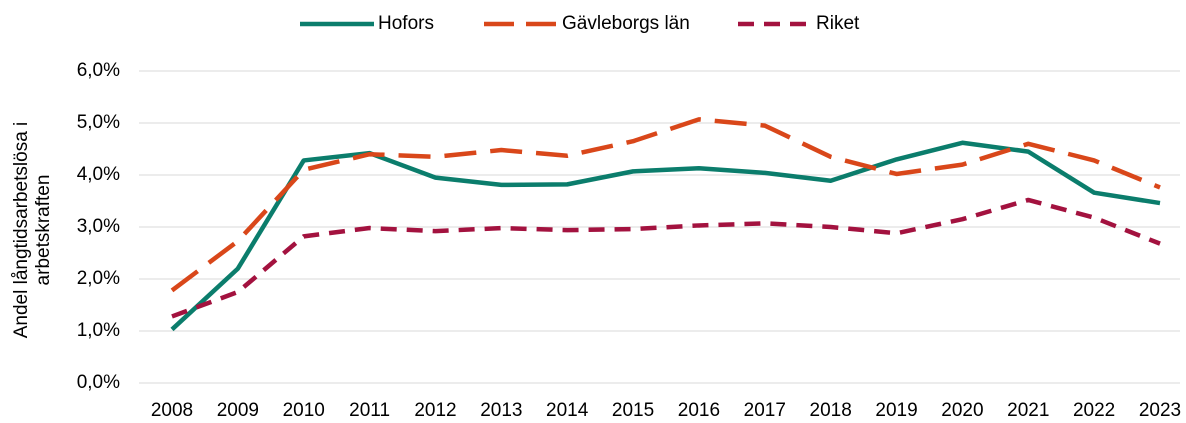  I want to click on x-tick-label: 2017, so click(765, 410).